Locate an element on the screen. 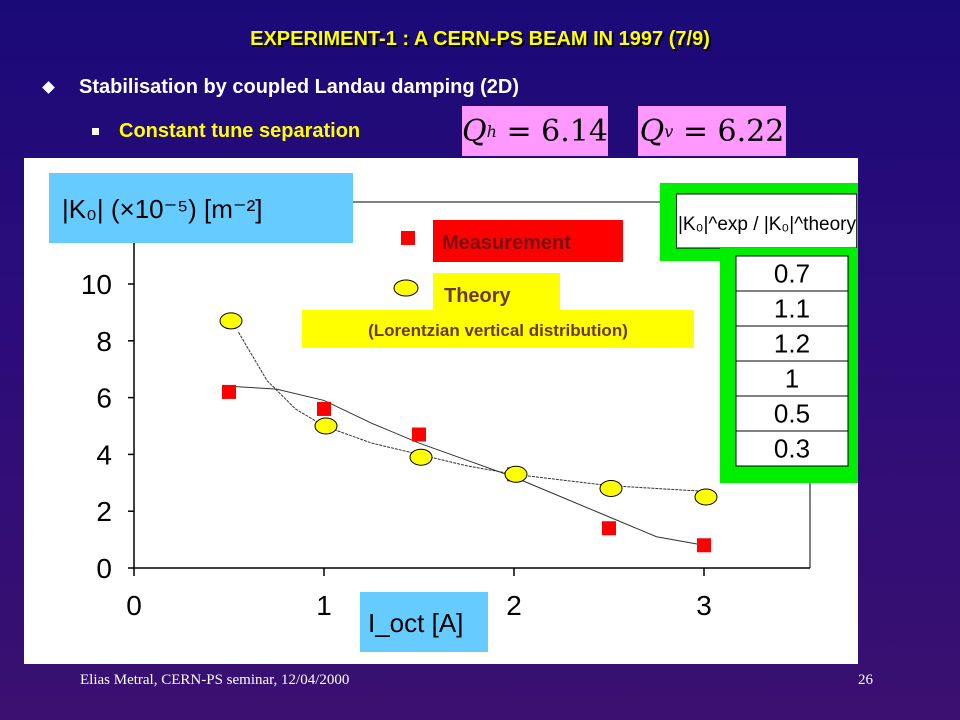 Image resolution: width=960 pixels, height=720 pixels. ratio-table-cell: 0.3 is located at coordinates (792, 449).